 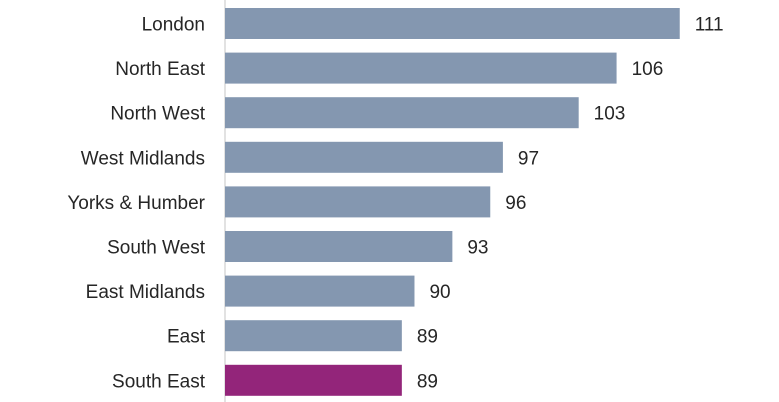 I want to click on value-label: 97, so click(x=528, y=158).